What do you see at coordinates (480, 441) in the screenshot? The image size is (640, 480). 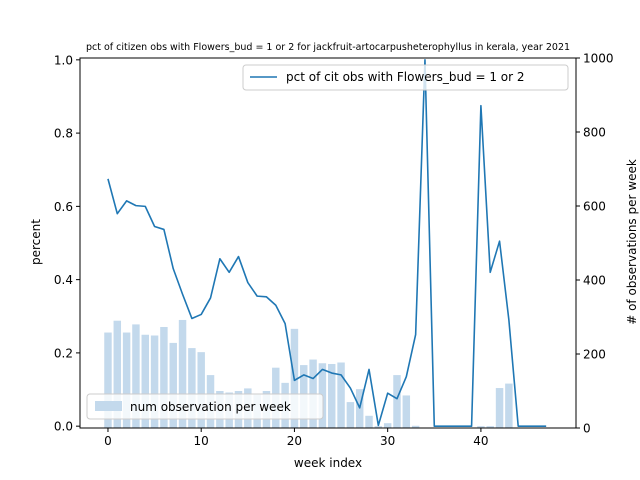 I see `x-tick-label: 40` at bounding box center [480, 441].